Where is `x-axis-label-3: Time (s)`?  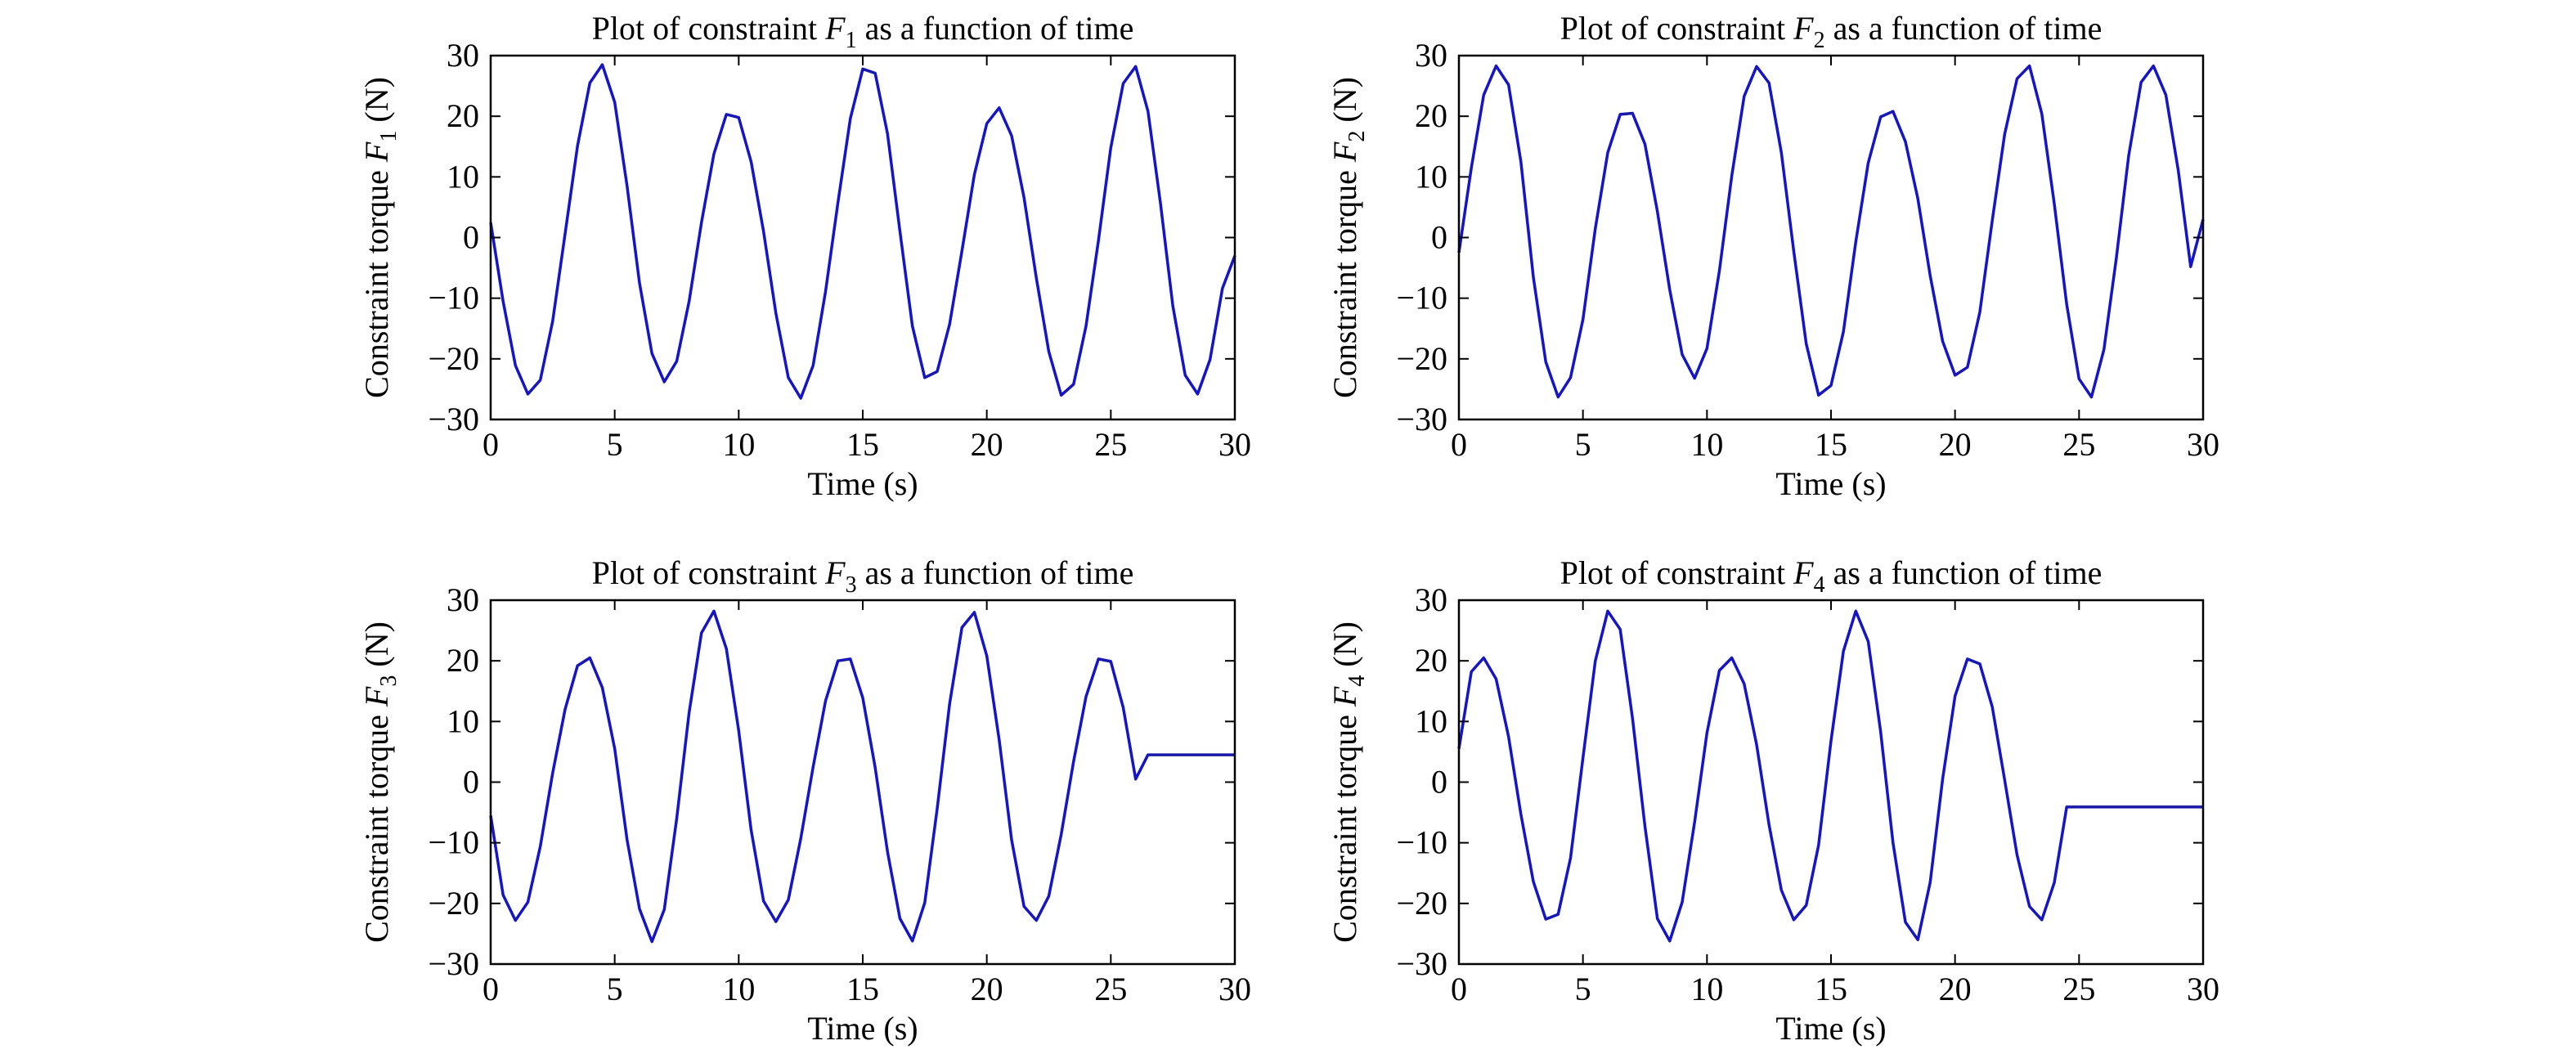
x-axis-label-3: Time (s) is located at coordinates (862, 1028).